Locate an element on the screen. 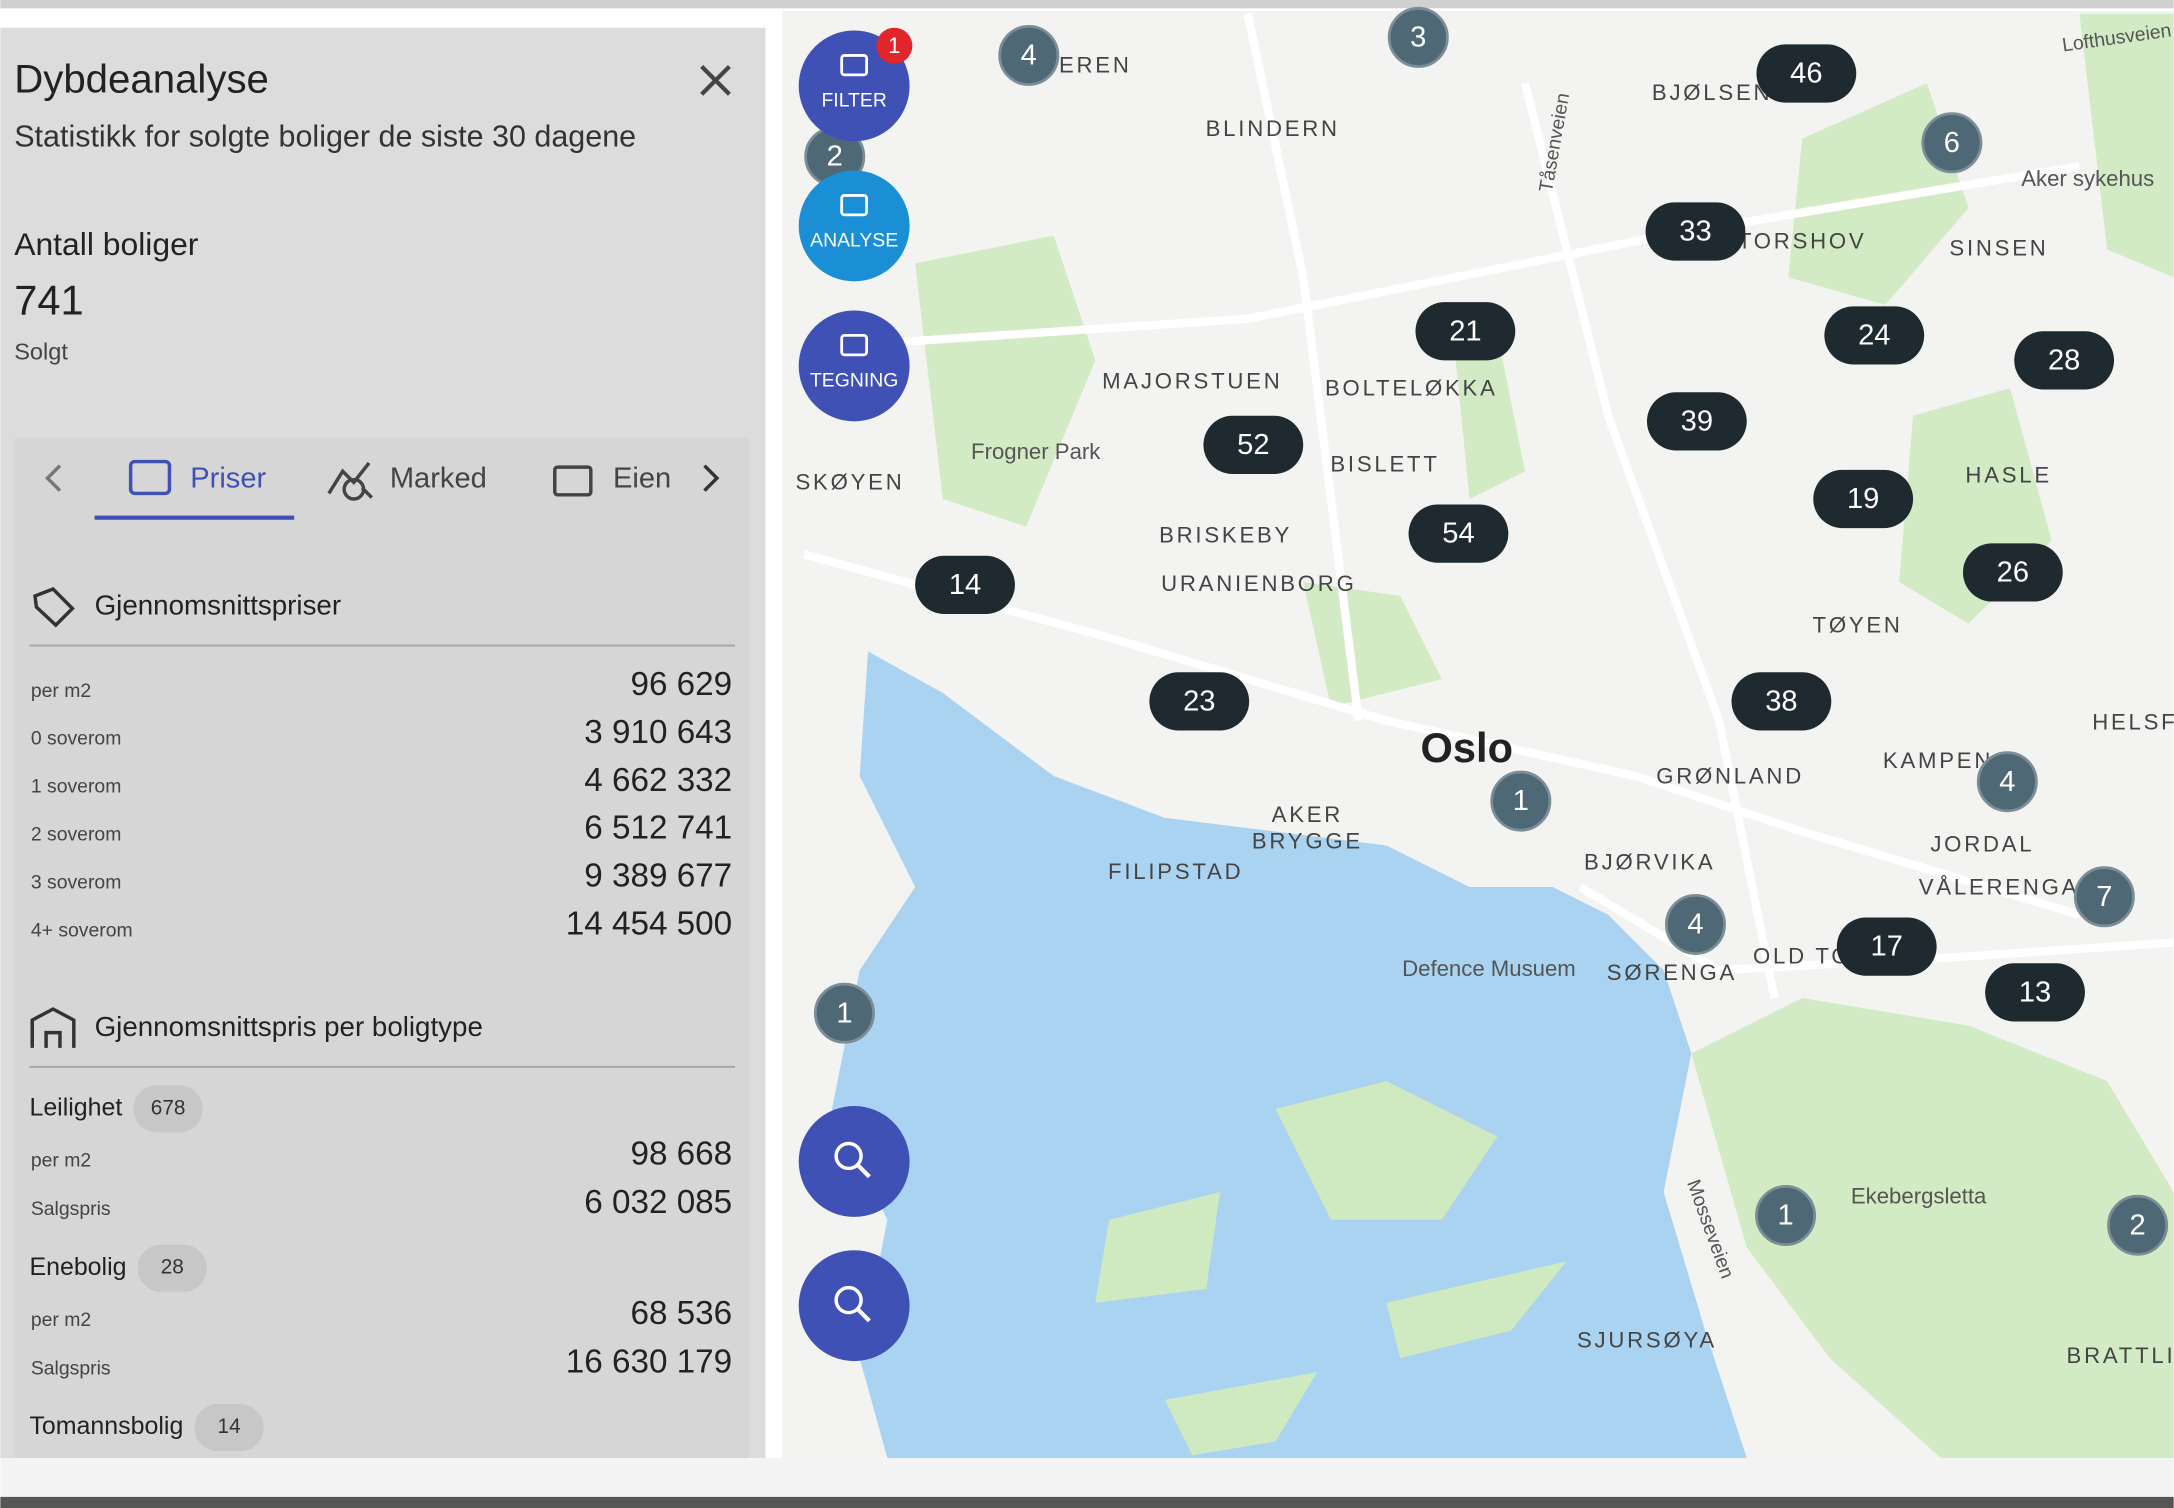 Image resolution: width=2174 pixels, height=1508 pixels. place-label: Aker sykehus is located at coordinates (2087, 178).